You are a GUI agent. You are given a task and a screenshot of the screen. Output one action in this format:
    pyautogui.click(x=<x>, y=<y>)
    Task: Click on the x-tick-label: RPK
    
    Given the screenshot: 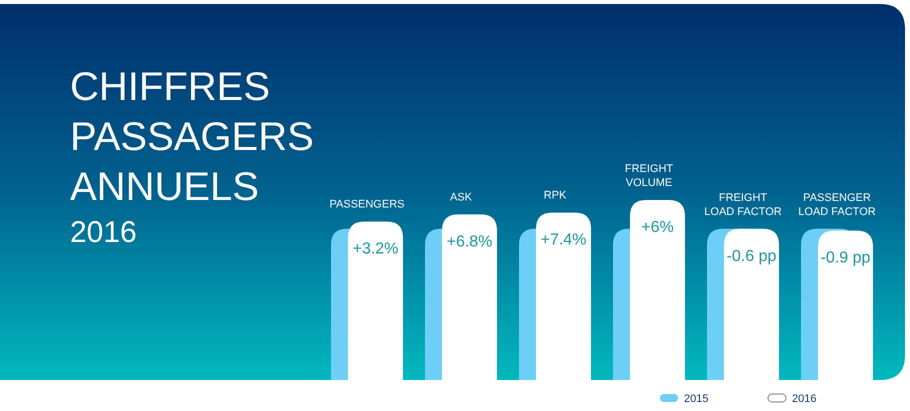 What is the action you would take?
    pyautogui.click(x=555, y=196)
    